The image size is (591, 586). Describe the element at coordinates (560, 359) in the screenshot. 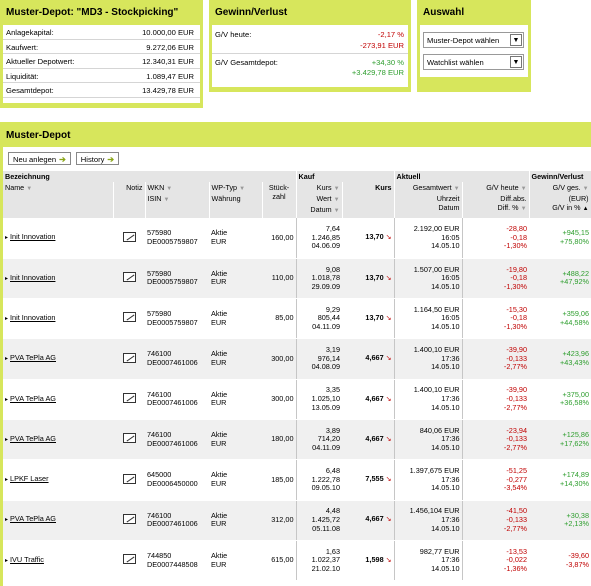

I see `cell-gv-gesamt: +423,96 +43,43%` at that location.